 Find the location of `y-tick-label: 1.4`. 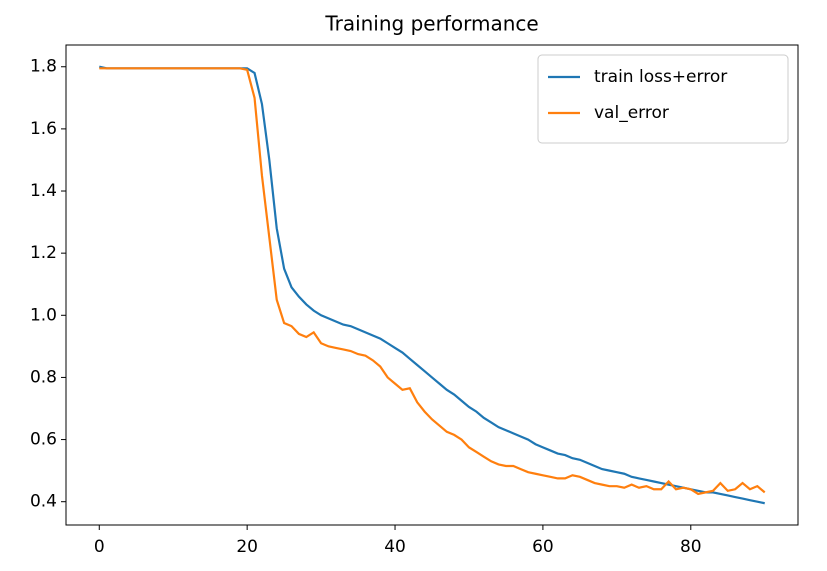

y-tick-label: 1.4 is located at coordinates (43, 191).